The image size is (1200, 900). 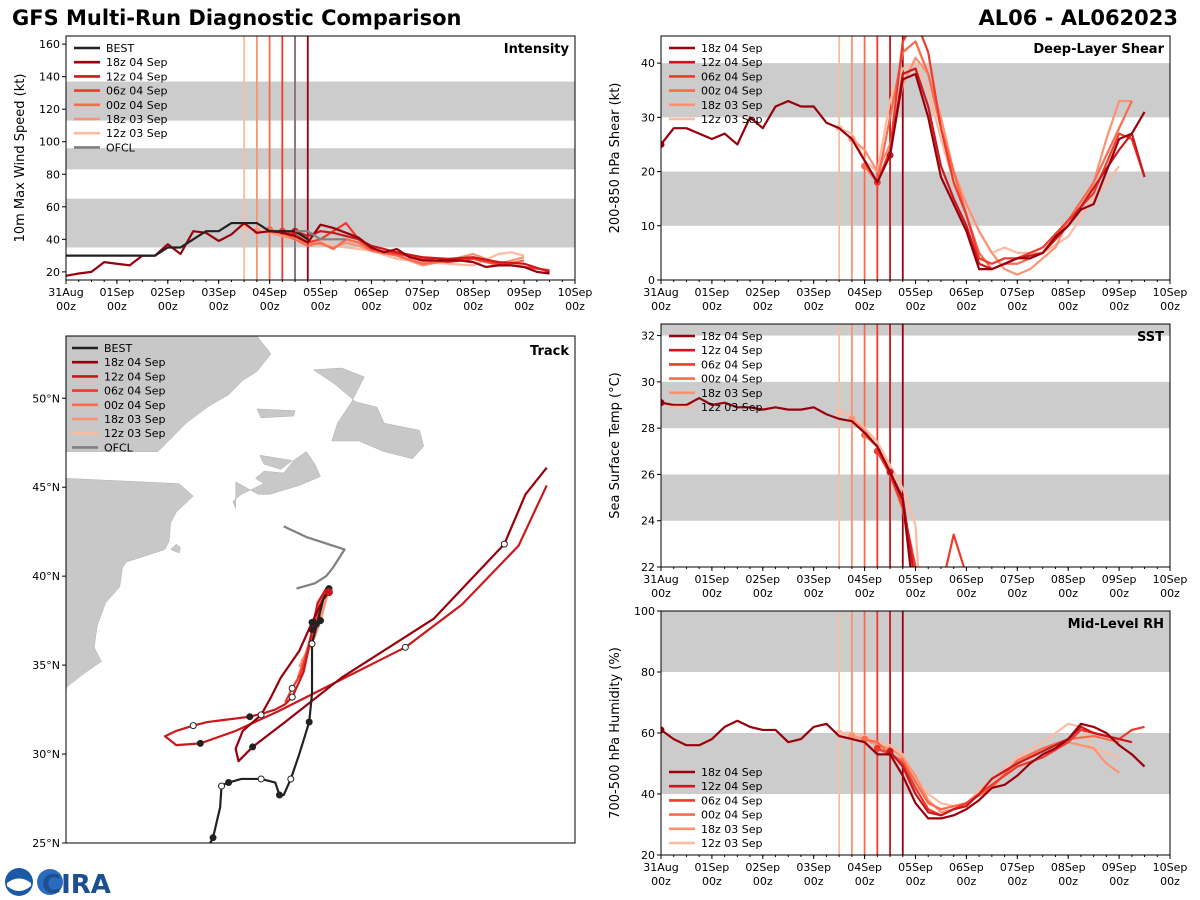 What do you see at coordinates (320, 235) in the screenshot?
I see `intensity-ofcl-line` at bounding box center [320, 235].